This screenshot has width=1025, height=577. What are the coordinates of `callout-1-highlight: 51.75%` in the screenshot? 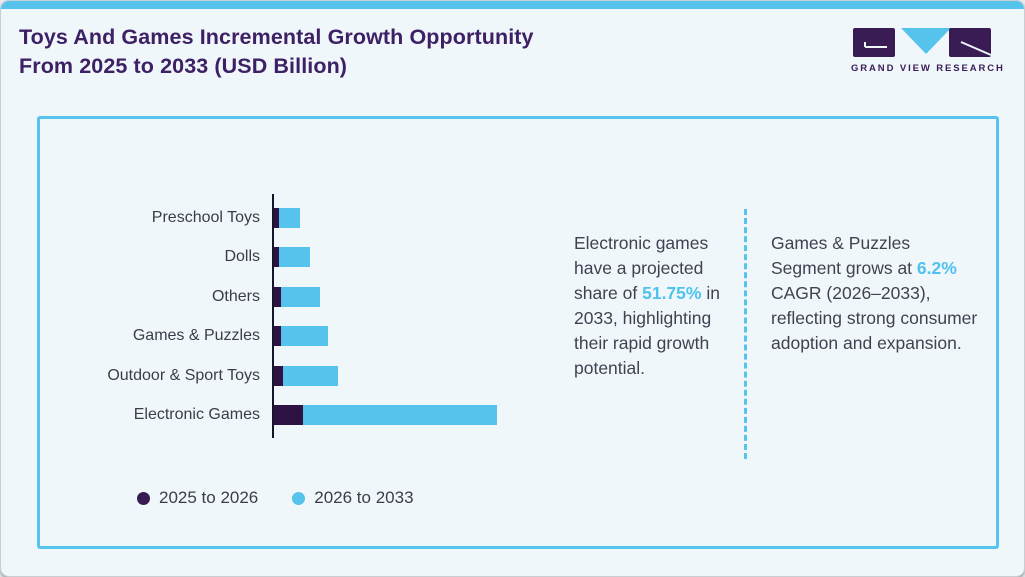 It's located at (672, 293).